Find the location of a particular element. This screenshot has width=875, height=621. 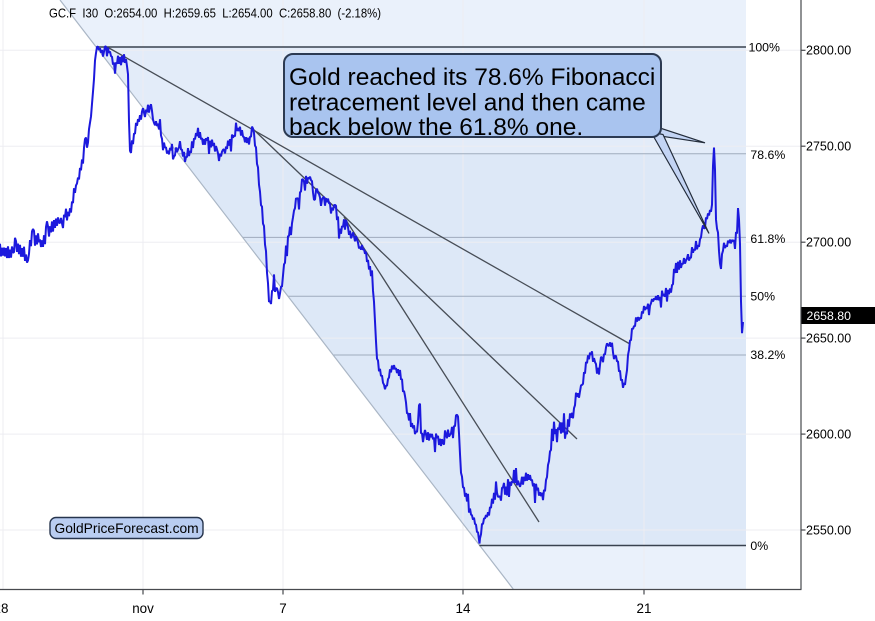

svg-text: 38.2% is located at coordinates (767, 355).